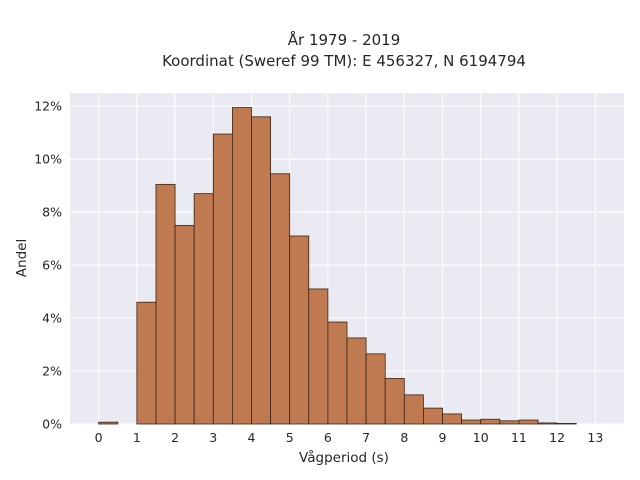 The width and height of the screenshot is (640, 480). What do you see at coordinates (557, 437) in the screenshot?
I see `x-tick-label: 12` at bounding box center [557, 437].